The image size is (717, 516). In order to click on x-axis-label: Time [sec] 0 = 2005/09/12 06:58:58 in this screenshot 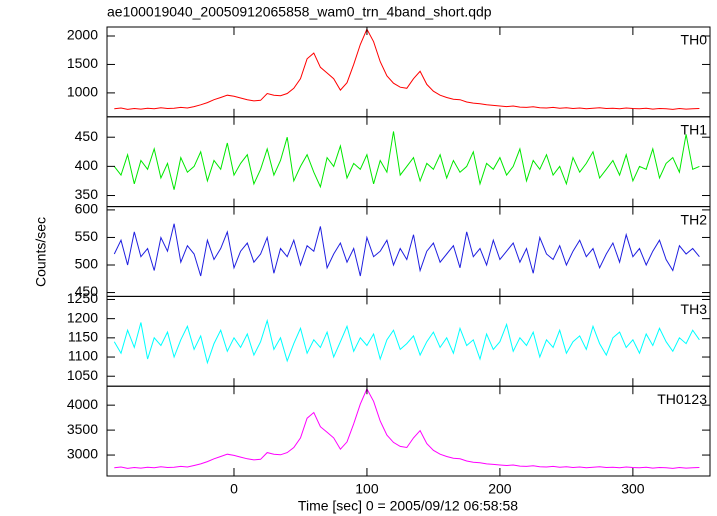, I will do `click(408, 506)`.